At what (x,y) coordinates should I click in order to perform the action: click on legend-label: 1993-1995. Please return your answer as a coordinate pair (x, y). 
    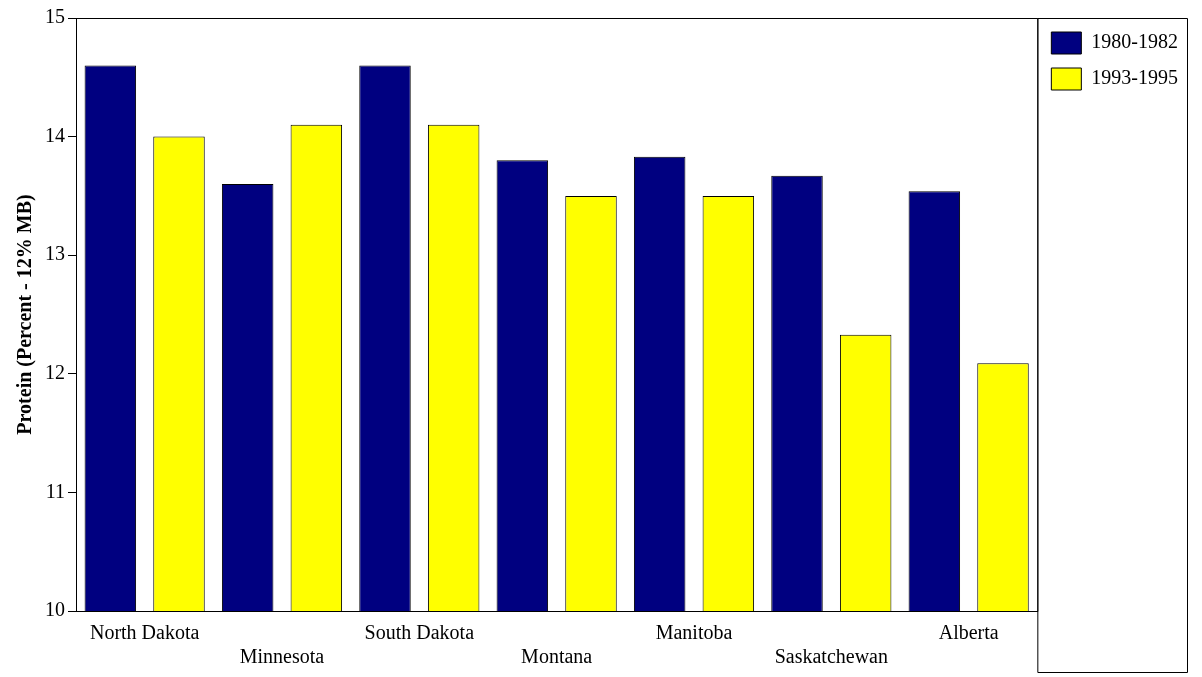
    Looking at the image, I should click on (1135, 77).